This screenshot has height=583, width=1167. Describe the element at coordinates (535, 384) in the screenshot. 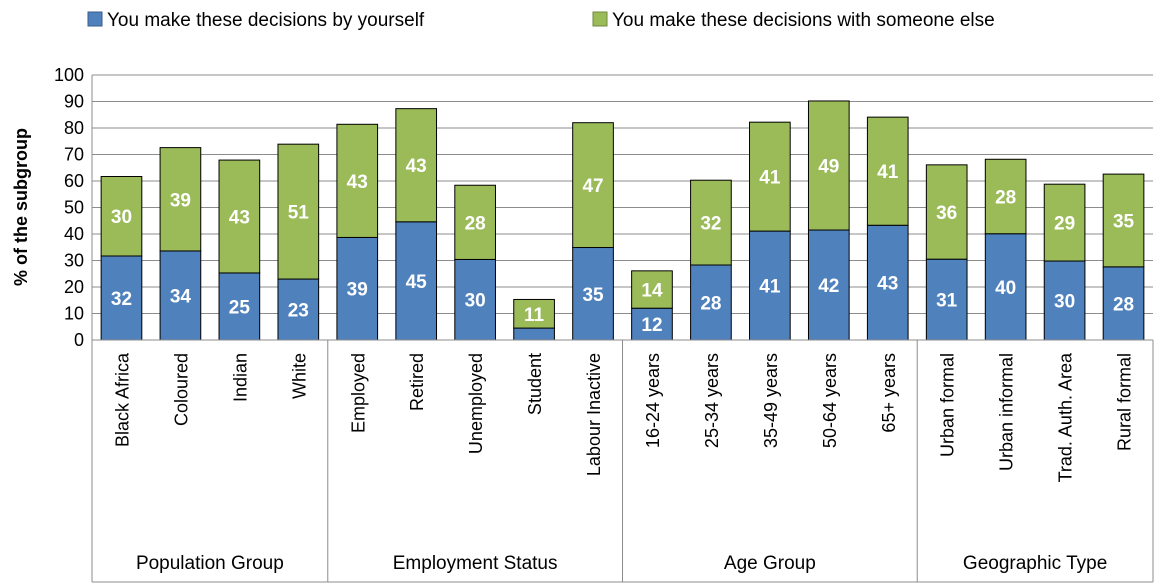

I see `category-label: Student` at that location.